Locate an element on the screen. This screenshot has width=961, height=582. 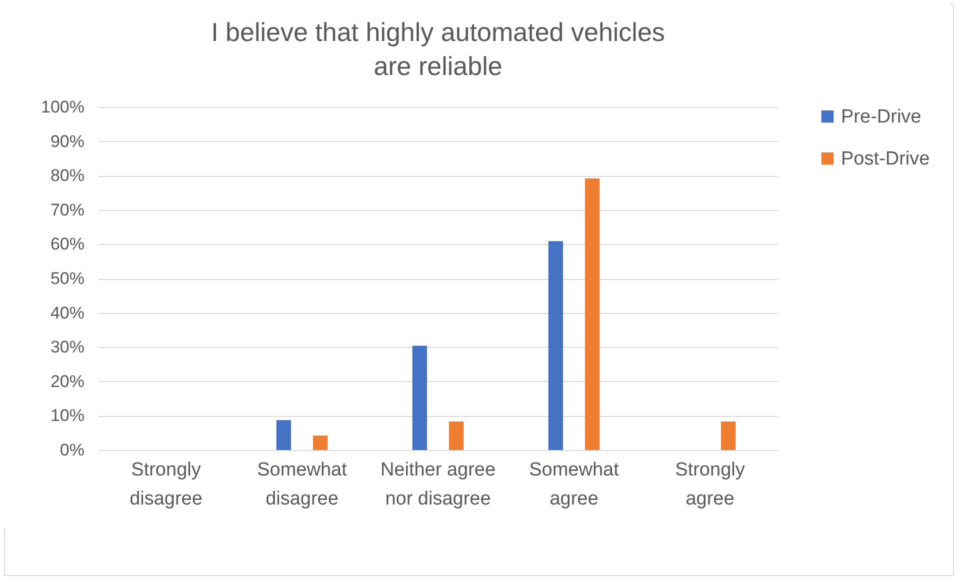
y-tick-label: 30% is located at coordinates (67, 347).